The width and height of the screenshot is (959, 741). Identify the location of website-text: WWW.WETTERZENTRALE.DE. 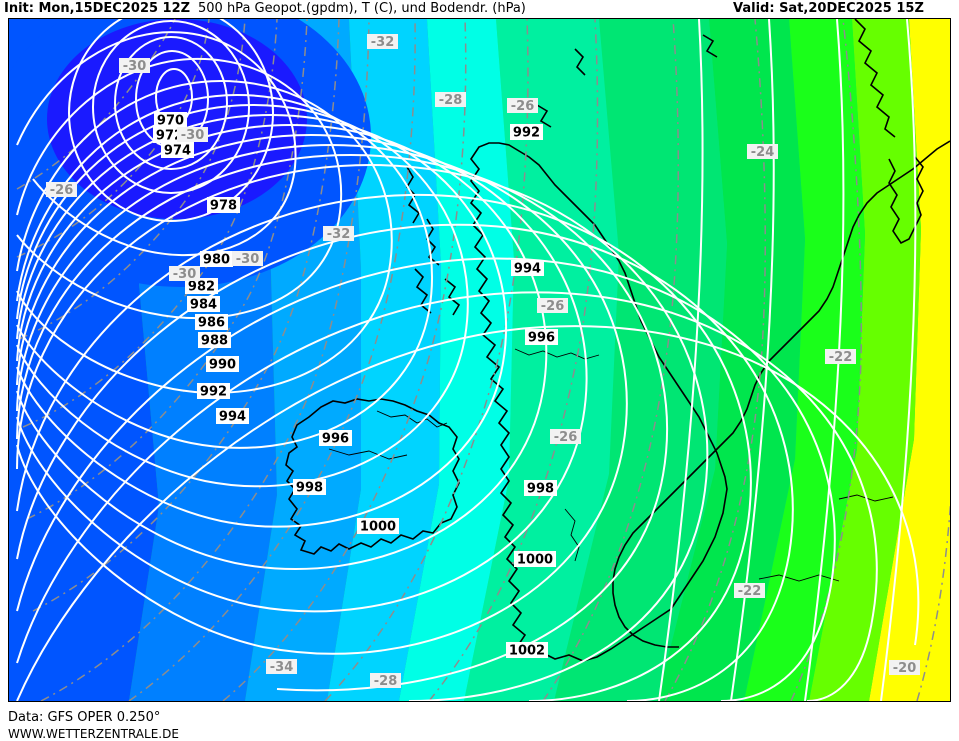
(93, 734).